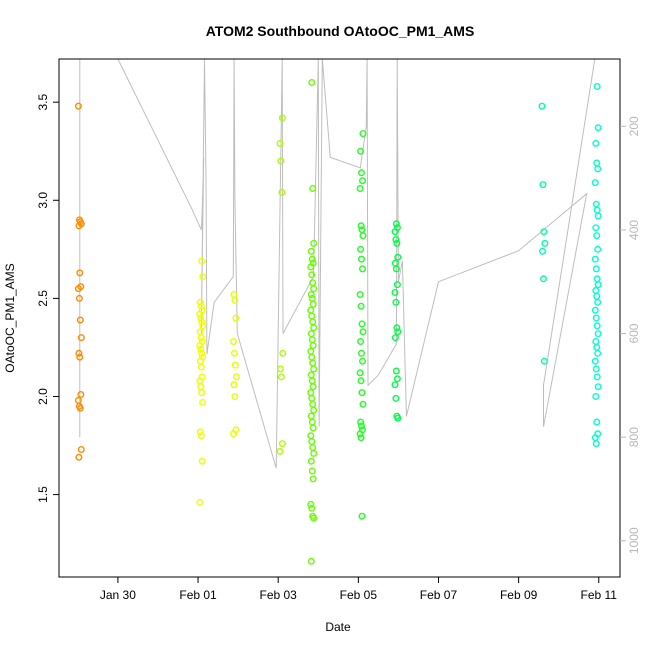  What do you see at coordinates (359, 595) in the screenshot?
I see `x-tick-label: Feb 05` at bounding box center [359, 595].